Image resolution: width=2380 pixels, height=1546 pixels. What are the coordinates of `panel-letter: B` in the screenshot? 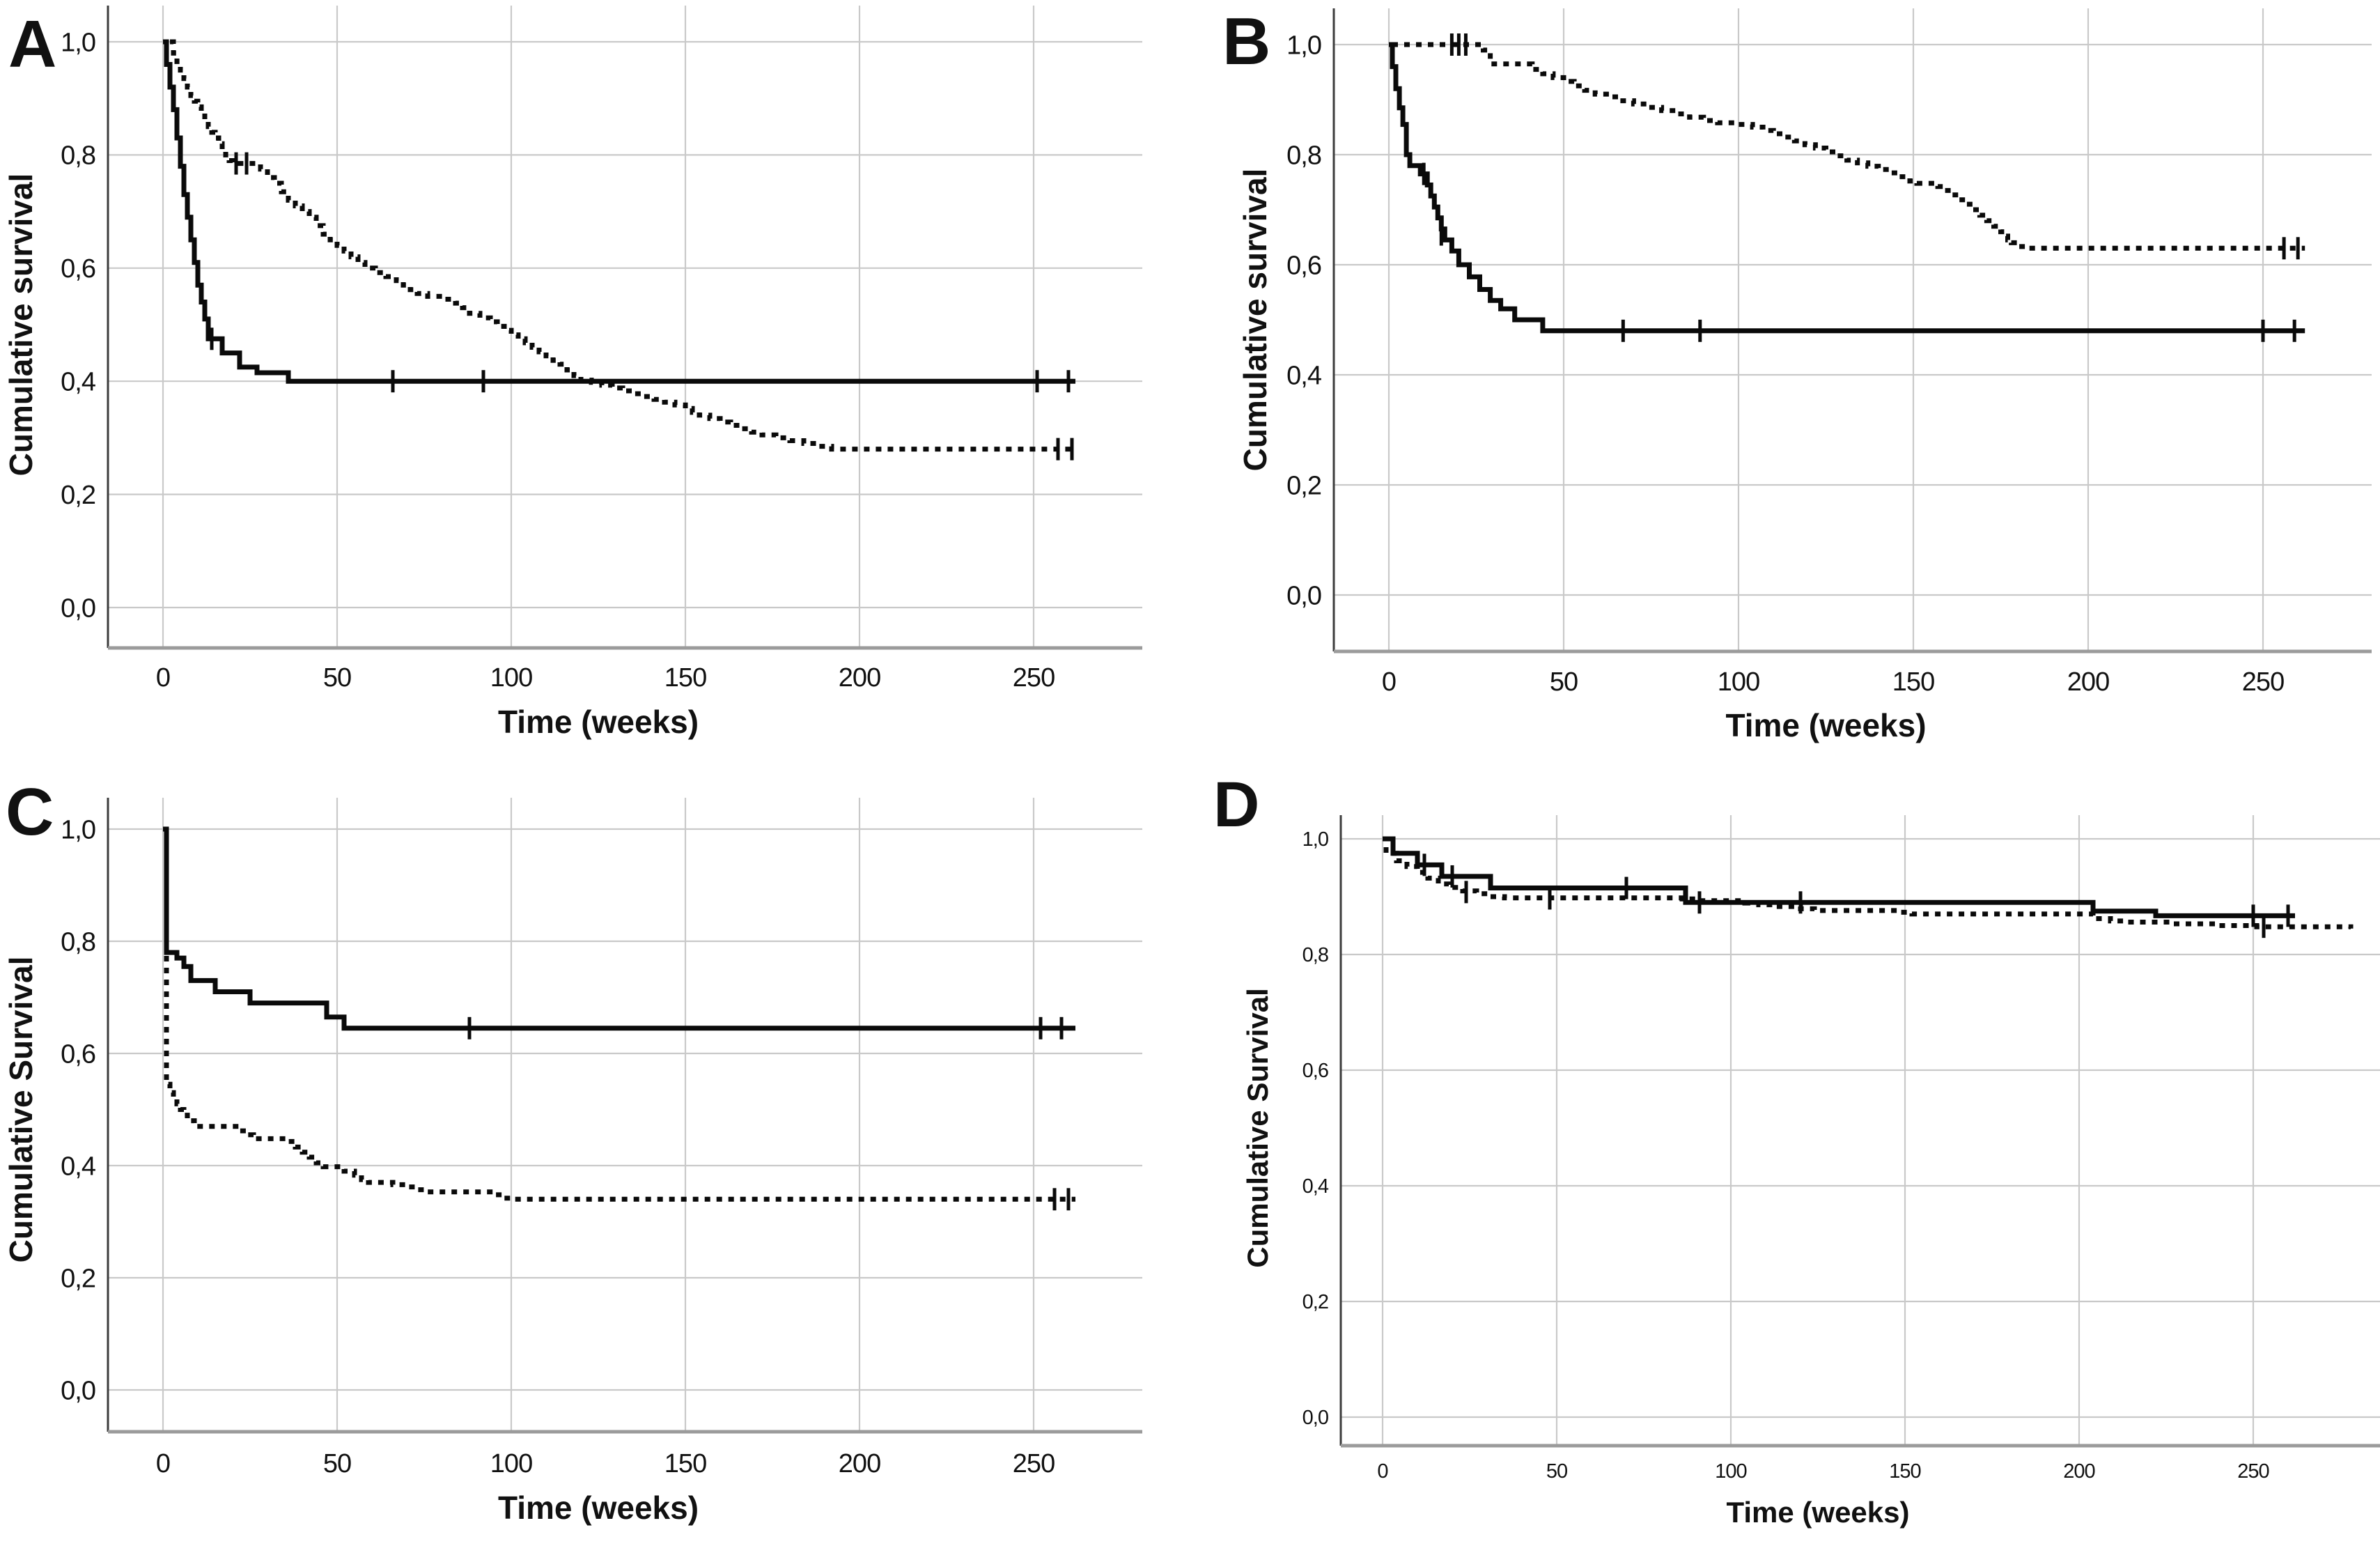 It's located at (1246, 41).